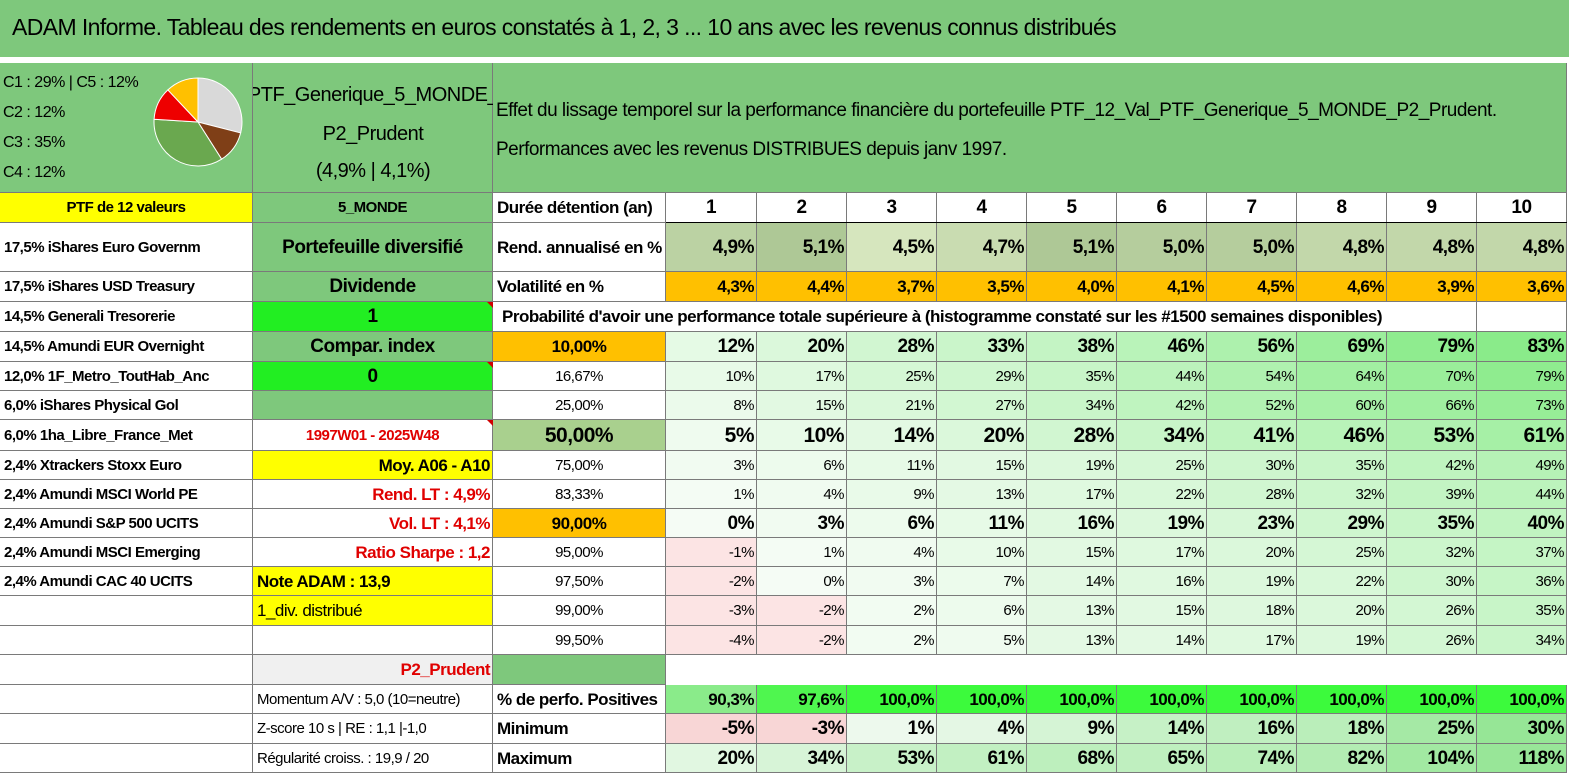  What do you see at coordinates (579, 611) in the screenshot?
I see `threshold-value: 99,00%` at bounding box center [579, 611].